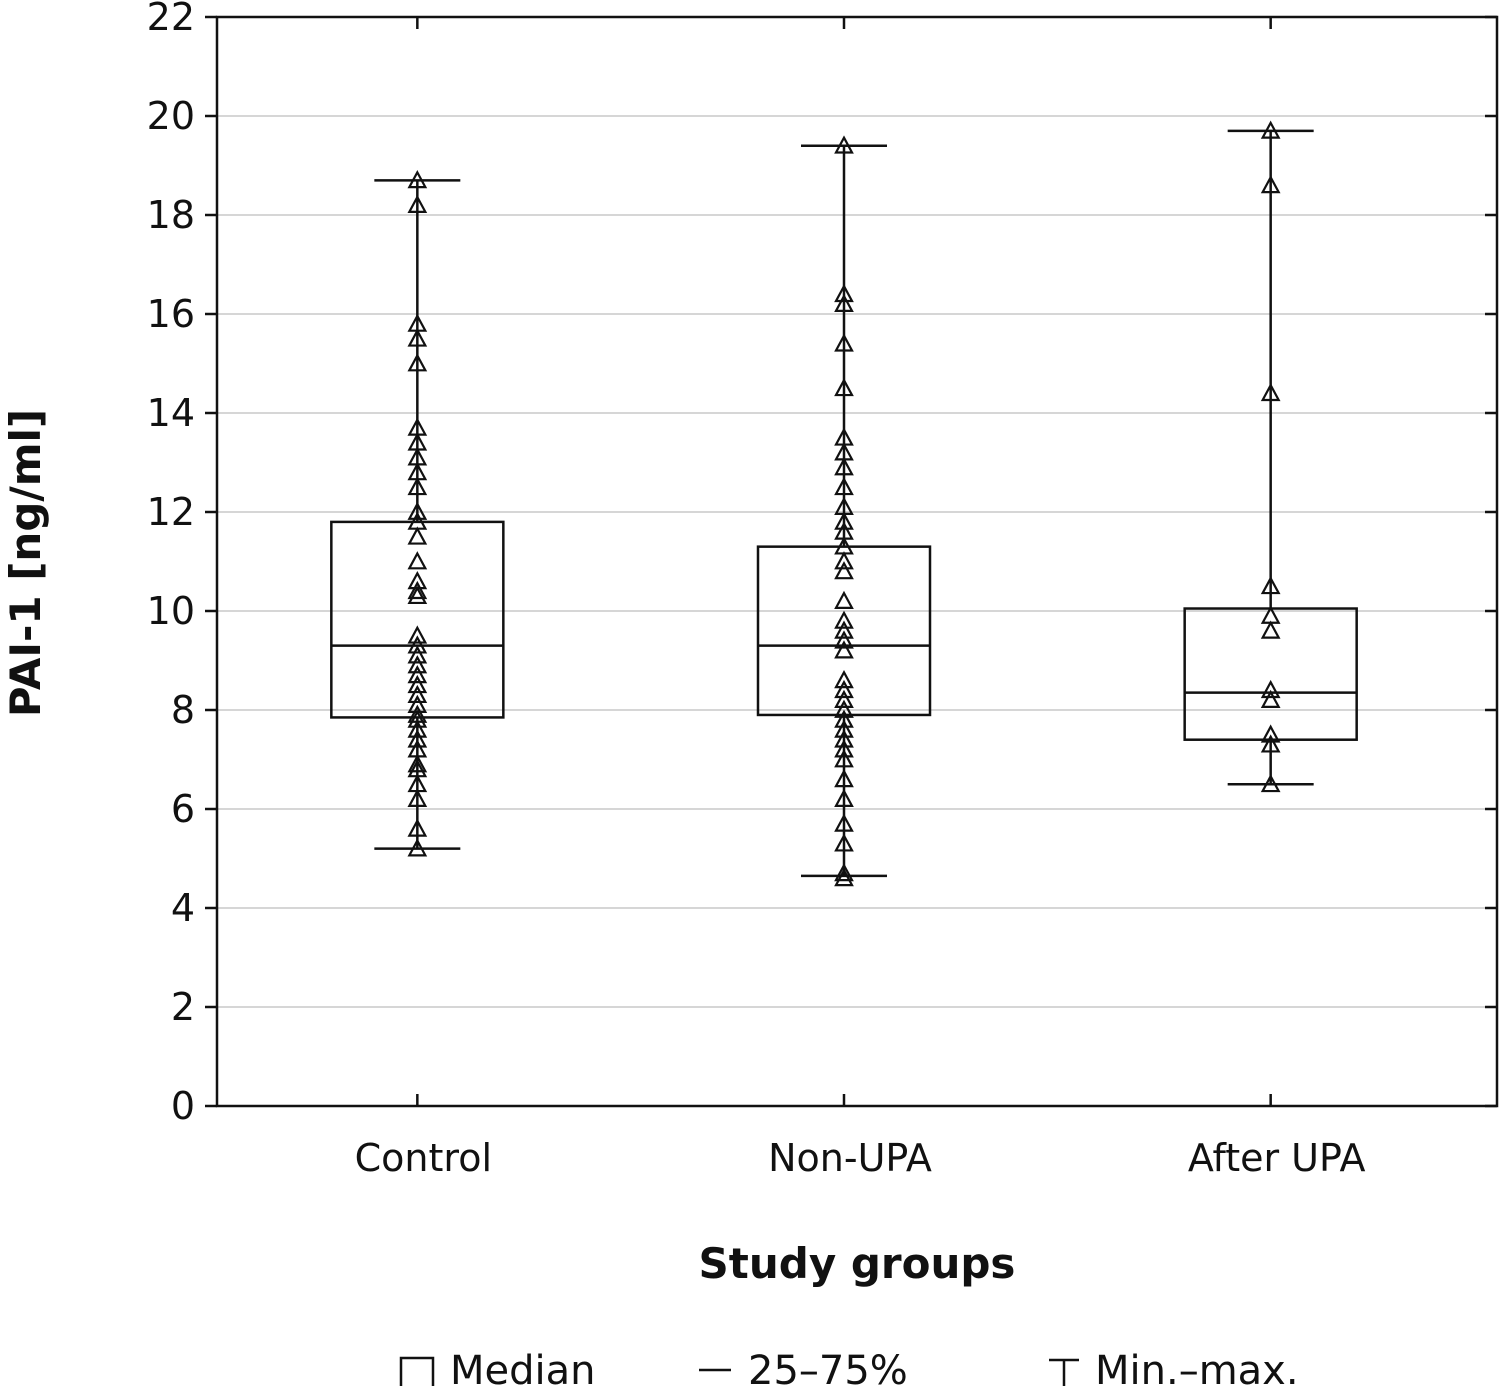 The image size is (1500, 1389). What do you see at coordinates (183, 1007) in the screenshot?
I see `ytick-label-2: 2` at bounding box center [183, 1007].